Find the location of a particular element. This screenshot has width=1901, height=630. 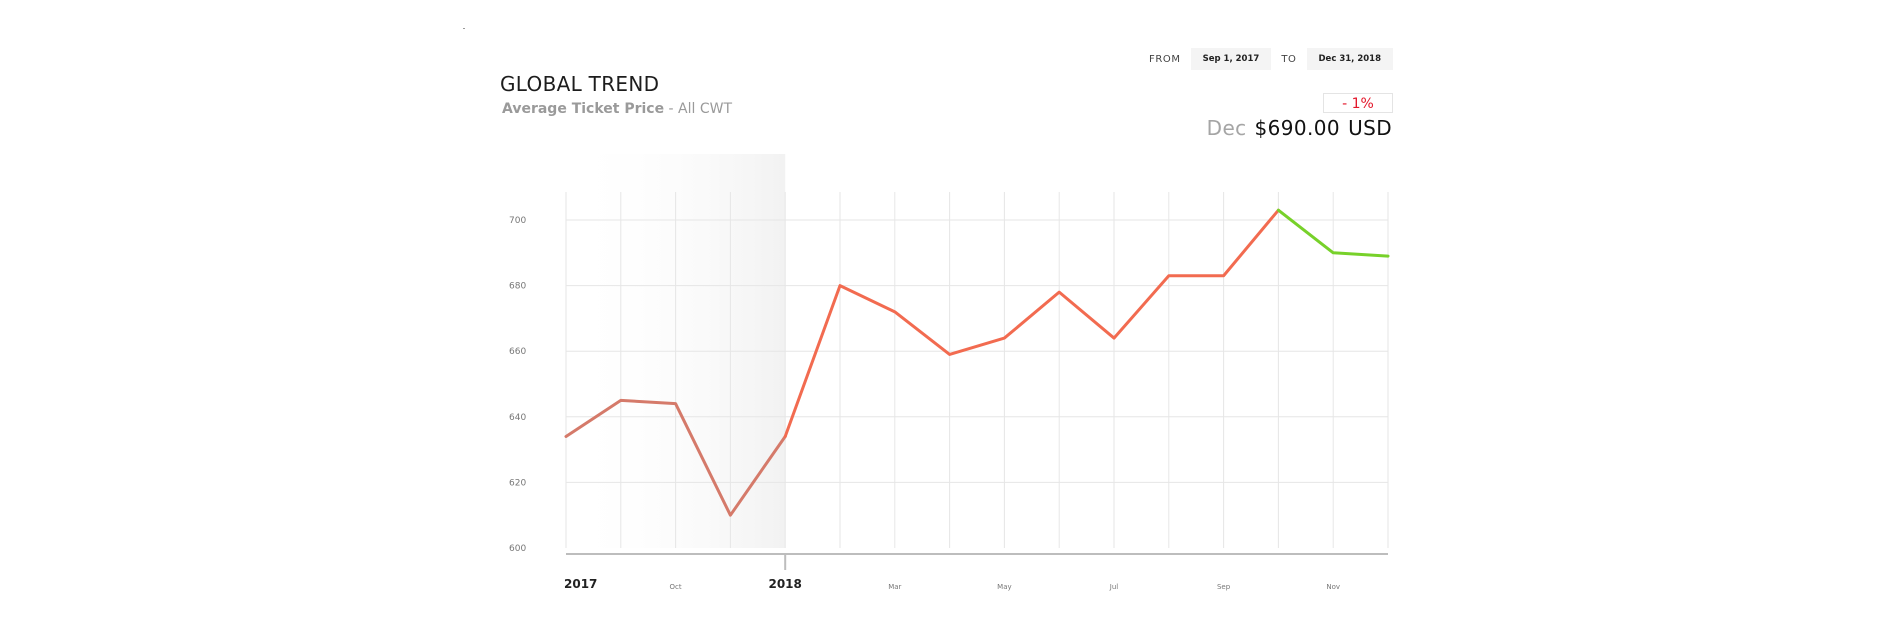

to-date-field: Dec 31, 2018 is located at coordinates (1349, 59).